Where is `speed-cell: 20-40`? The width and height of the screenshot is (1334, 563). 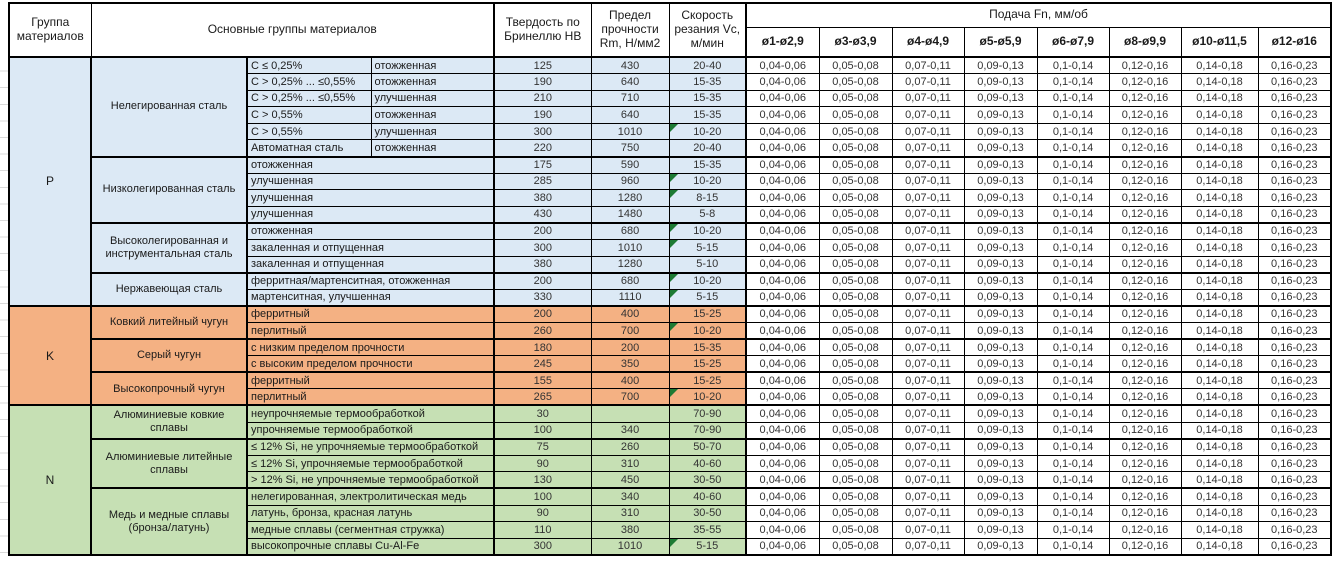 speed-cell: 20-40 is located at coordinates (708, 148).